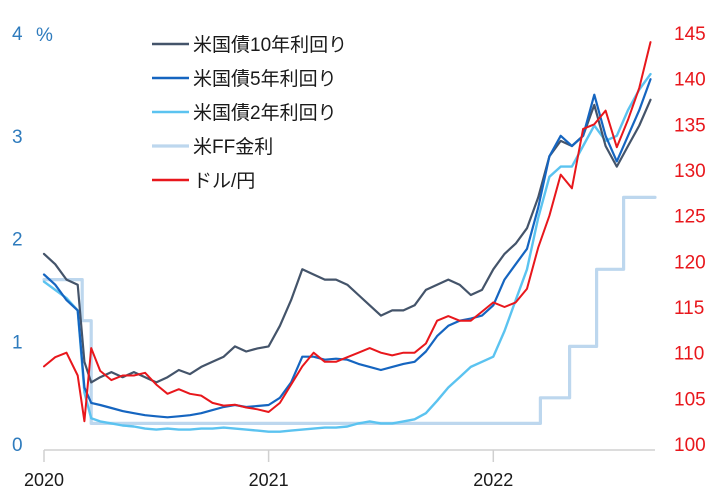  I want to click on x-tick-label: 2022, so click(493, 480).